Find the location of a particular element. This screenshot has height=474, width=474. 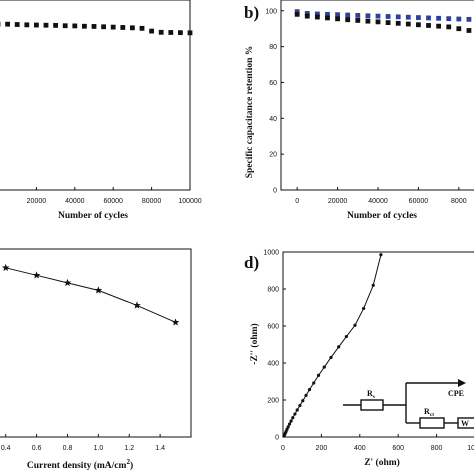

rct-label-main: R is located at coordinates (427, 411).